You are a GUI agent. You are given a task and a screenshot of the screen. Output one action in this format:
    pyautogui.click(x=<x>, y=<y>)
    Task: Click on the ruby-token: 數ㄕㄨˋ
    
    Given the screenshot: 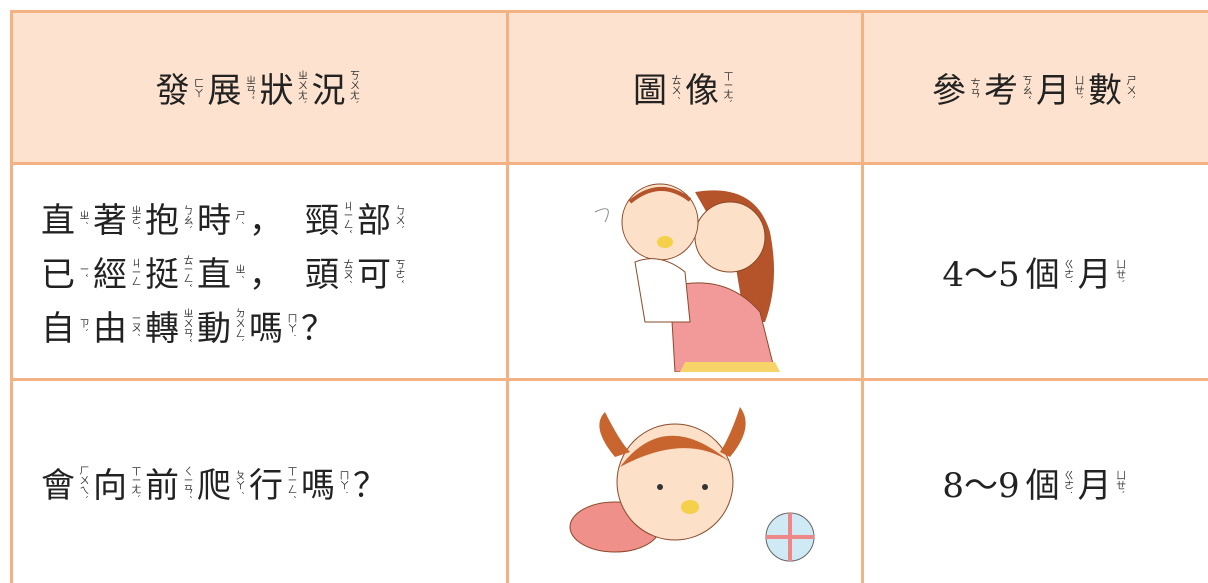 What is the action you would take?
    pyautogui.click(x=1111, y=87)
    